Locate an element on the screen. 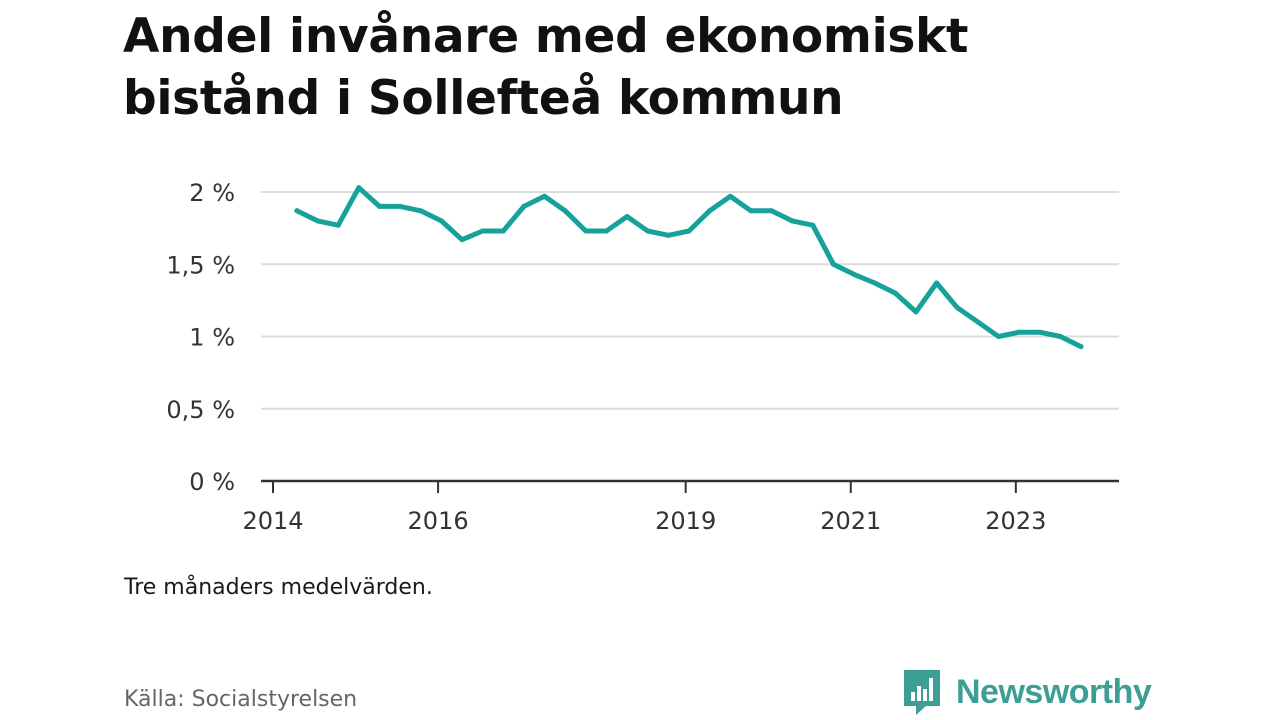 This screenshot has width=1280, height=720. y-tick-label: 2 % is located at coordinates (212, 193).